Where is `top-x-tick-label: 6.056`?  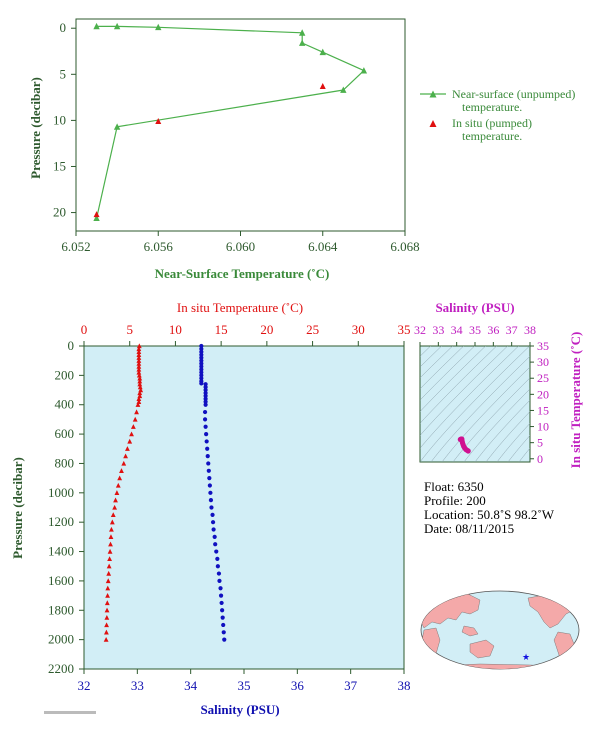 top-x-tick-label: 6.056 is located at coordinates (159, 246).